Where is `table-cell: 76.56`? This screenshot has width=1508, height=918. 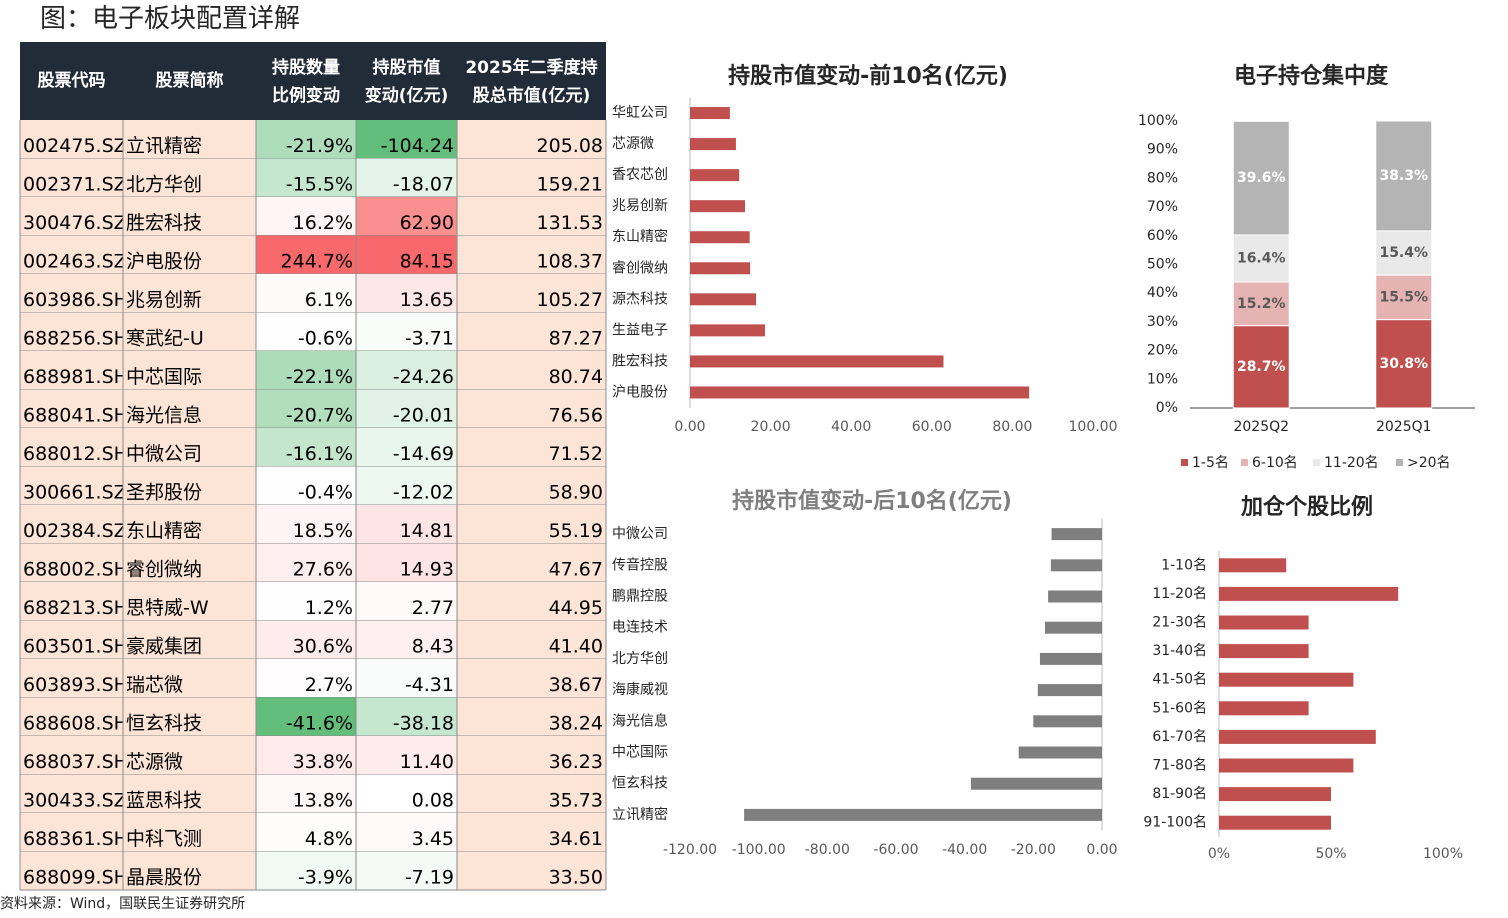
table-cell: 76.56 is located at coordinates (576, 416).